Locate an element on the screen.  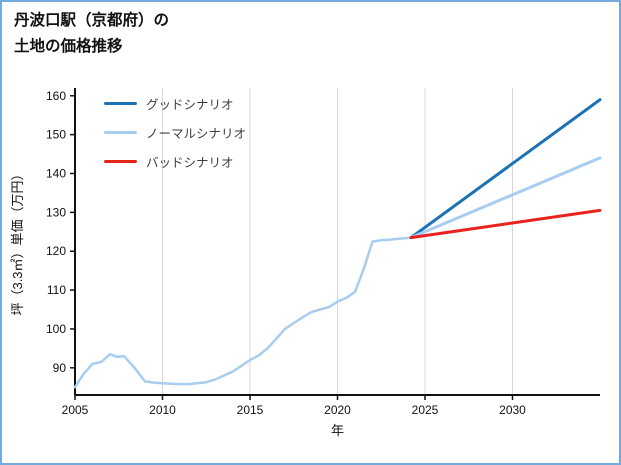
y-tick-label: 110 is located at coordinates (56, 290).